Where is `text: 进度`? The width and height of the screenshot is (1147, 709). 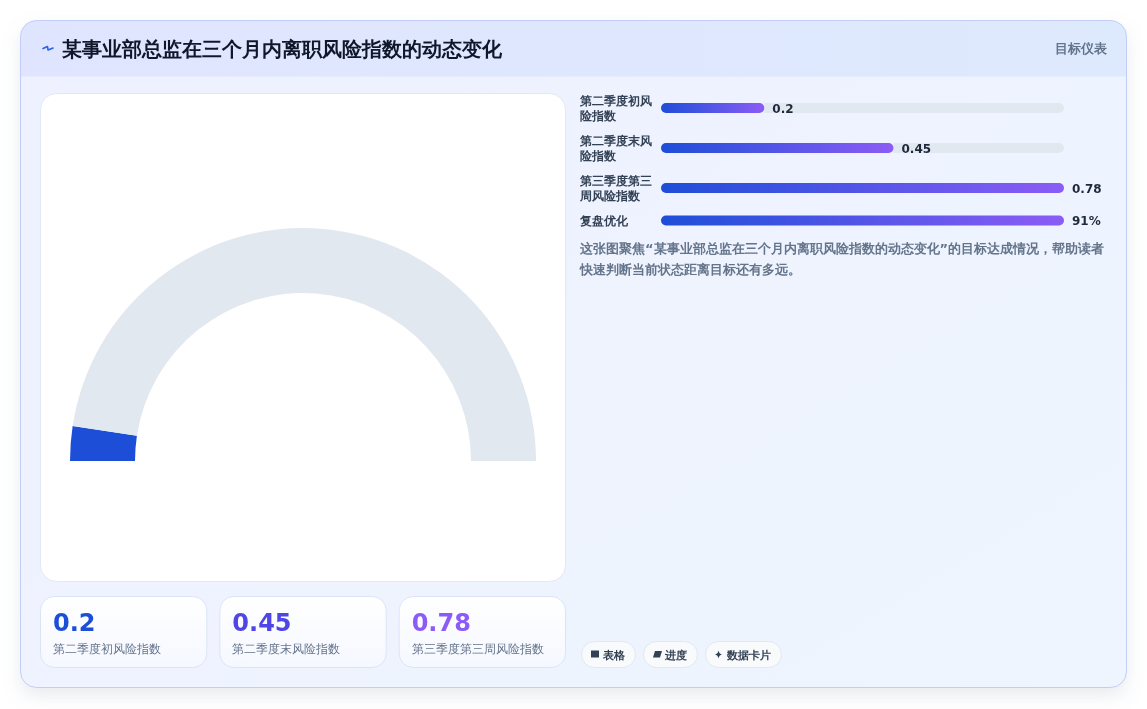 text: 进度 is located at coordinates (675, 655).